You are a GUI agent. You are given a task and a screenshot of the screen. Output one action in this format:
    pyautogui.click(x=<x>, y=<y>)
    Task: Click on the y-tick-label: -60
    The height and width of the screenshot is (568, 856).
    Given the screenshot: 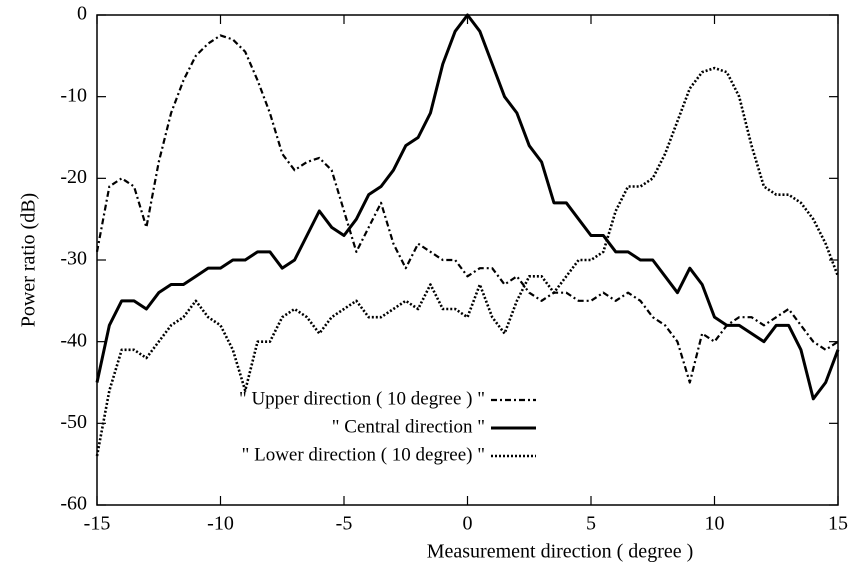 What is the action you would take?
    pyautogui.click(x=73, y=504)
    